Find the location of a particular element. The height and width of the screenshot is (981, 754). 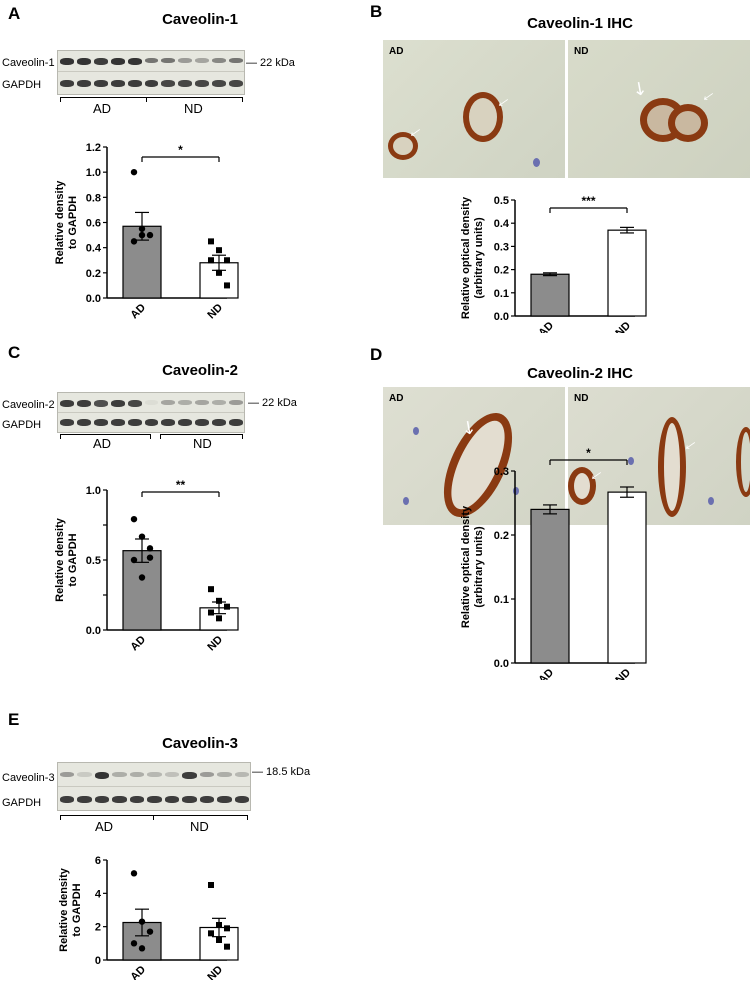

blot-a-group-bracket is located at coordinates (151, 97).